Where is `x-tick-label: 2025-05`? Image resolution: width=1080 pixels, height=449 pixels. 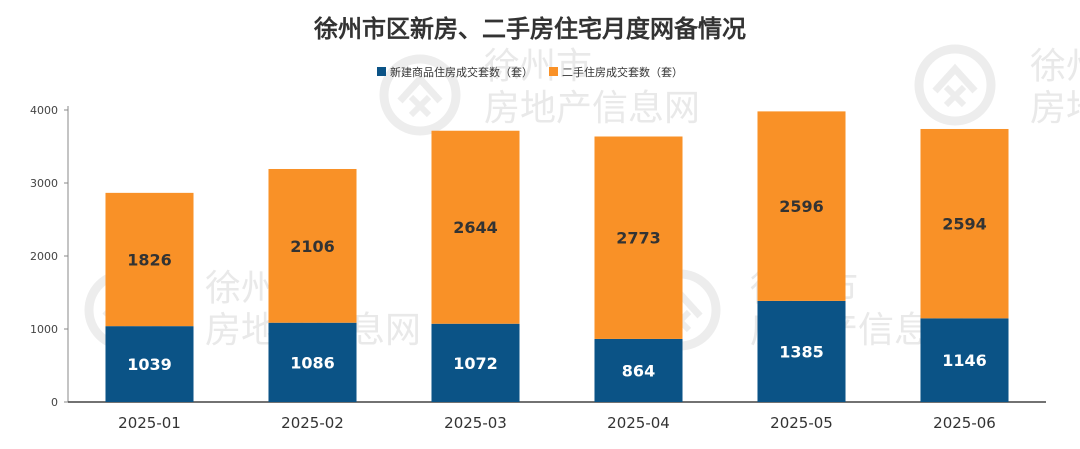 x-tick-label: 2025-05 is located at coordinates (801, 423).